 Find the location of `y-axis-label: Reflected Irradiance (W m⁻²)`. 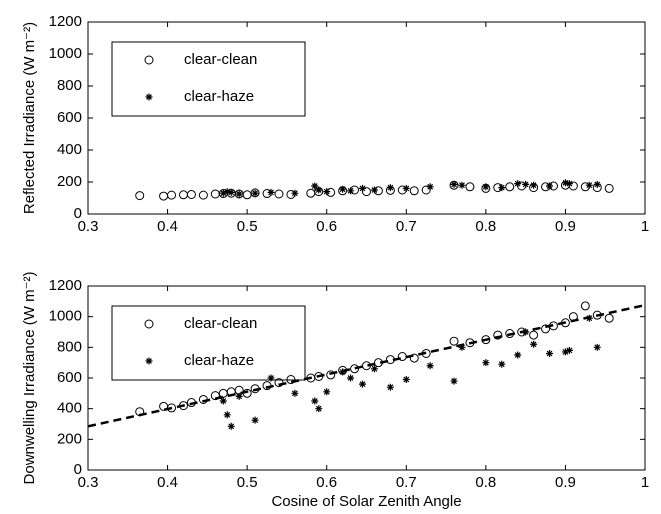

y-axis-label: Reflected Irradiance (W m⁻²) is located at coordinates (29, 118).